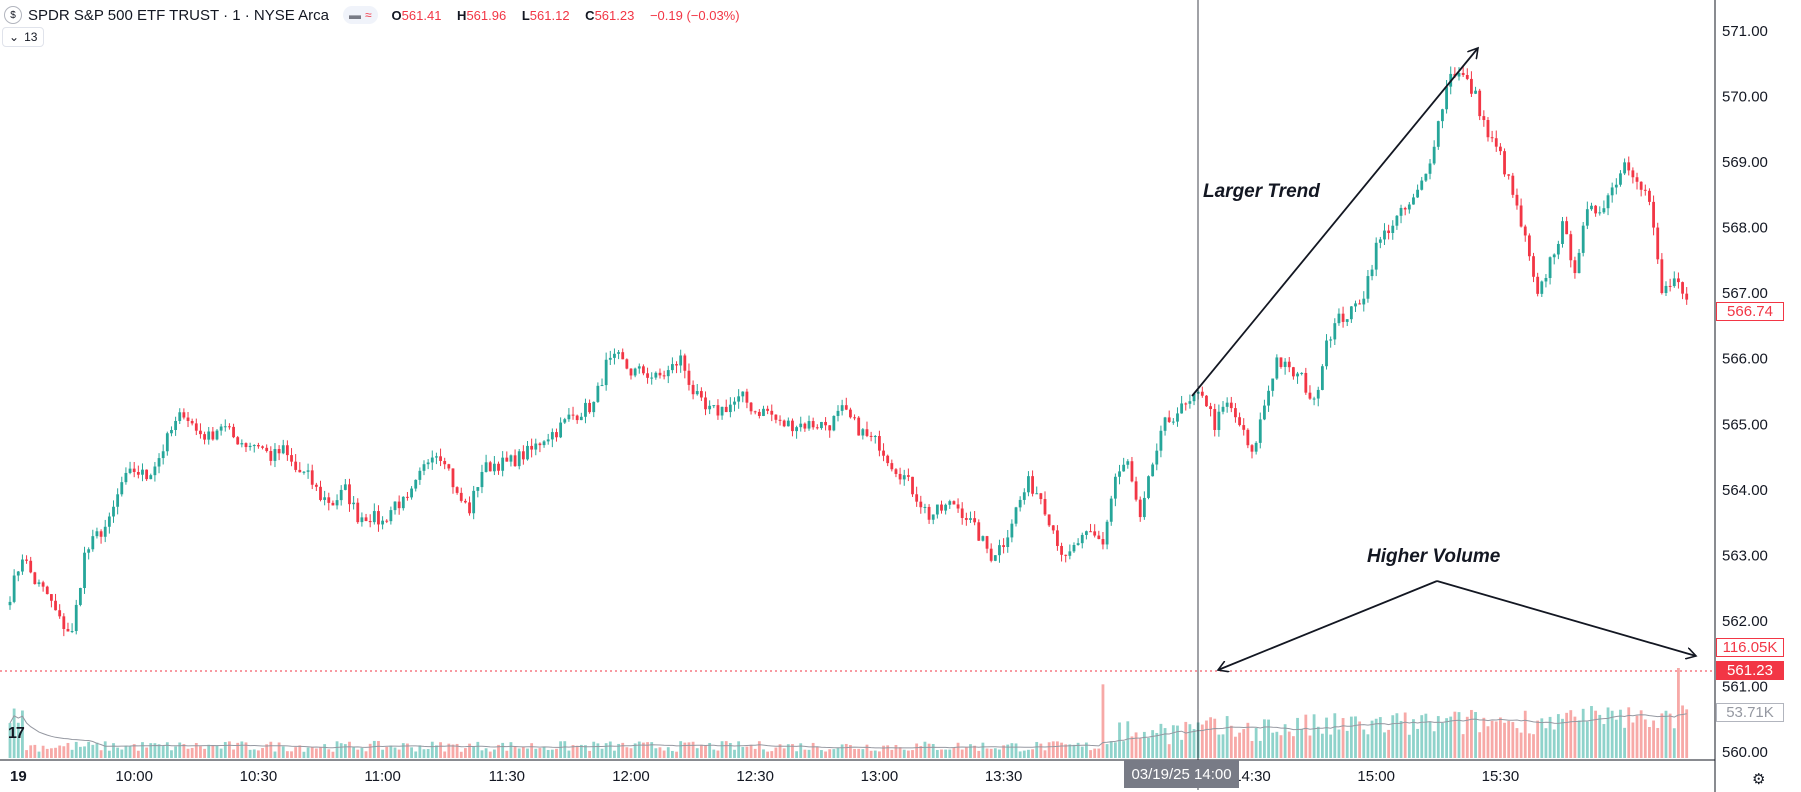  Describe the element at coordinates (16, 733) in the screenshot. I see `tradingview-logo: 17` at that location.